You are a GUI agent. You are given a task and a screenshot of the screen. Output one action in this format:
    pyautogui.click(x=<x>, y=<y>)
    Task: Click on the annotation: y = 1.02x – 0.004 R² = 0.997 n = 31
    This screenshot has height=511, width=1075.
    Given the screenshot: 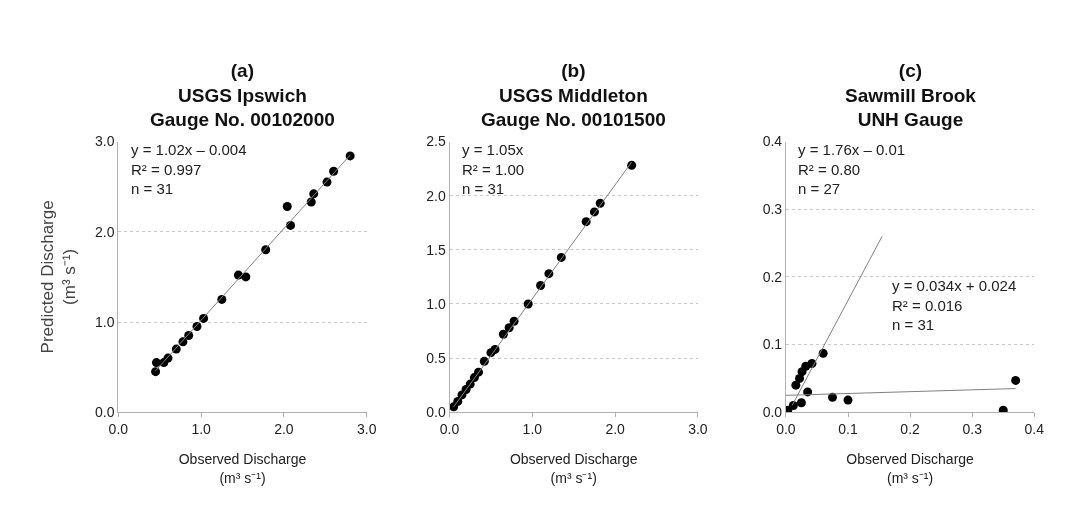 What is the action you would take?
    pyautogui.click(x=189, y=169)
    